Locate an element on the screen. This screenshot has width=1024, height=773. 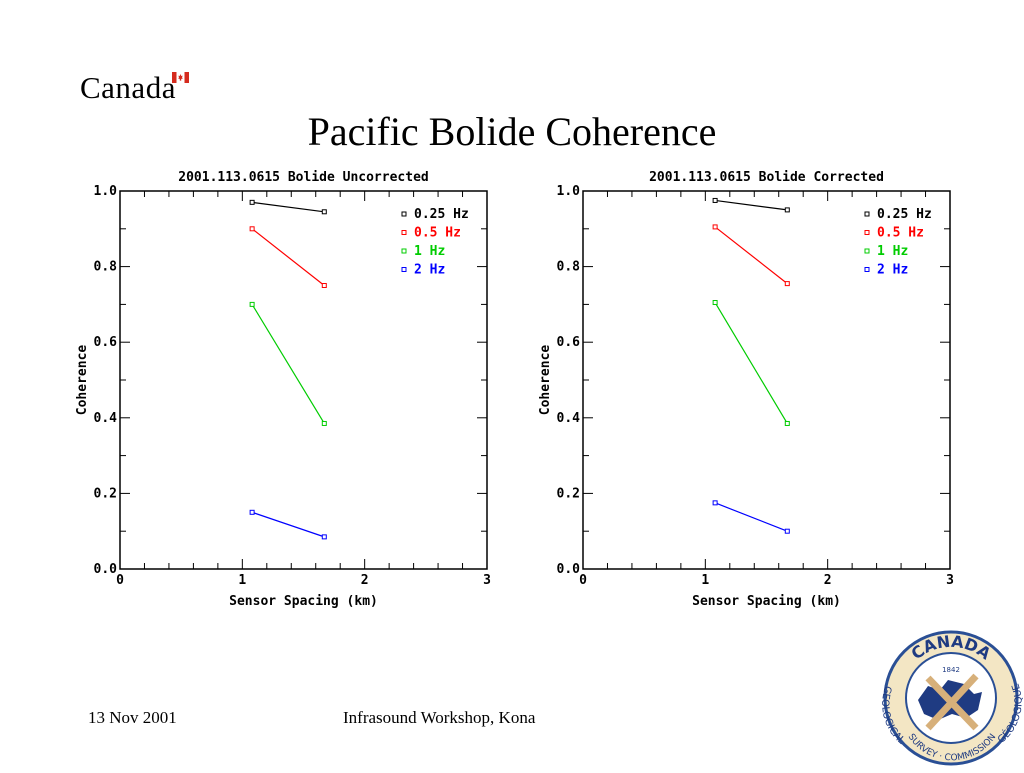
canada-flag-icon is located at coordinates (180, 77).